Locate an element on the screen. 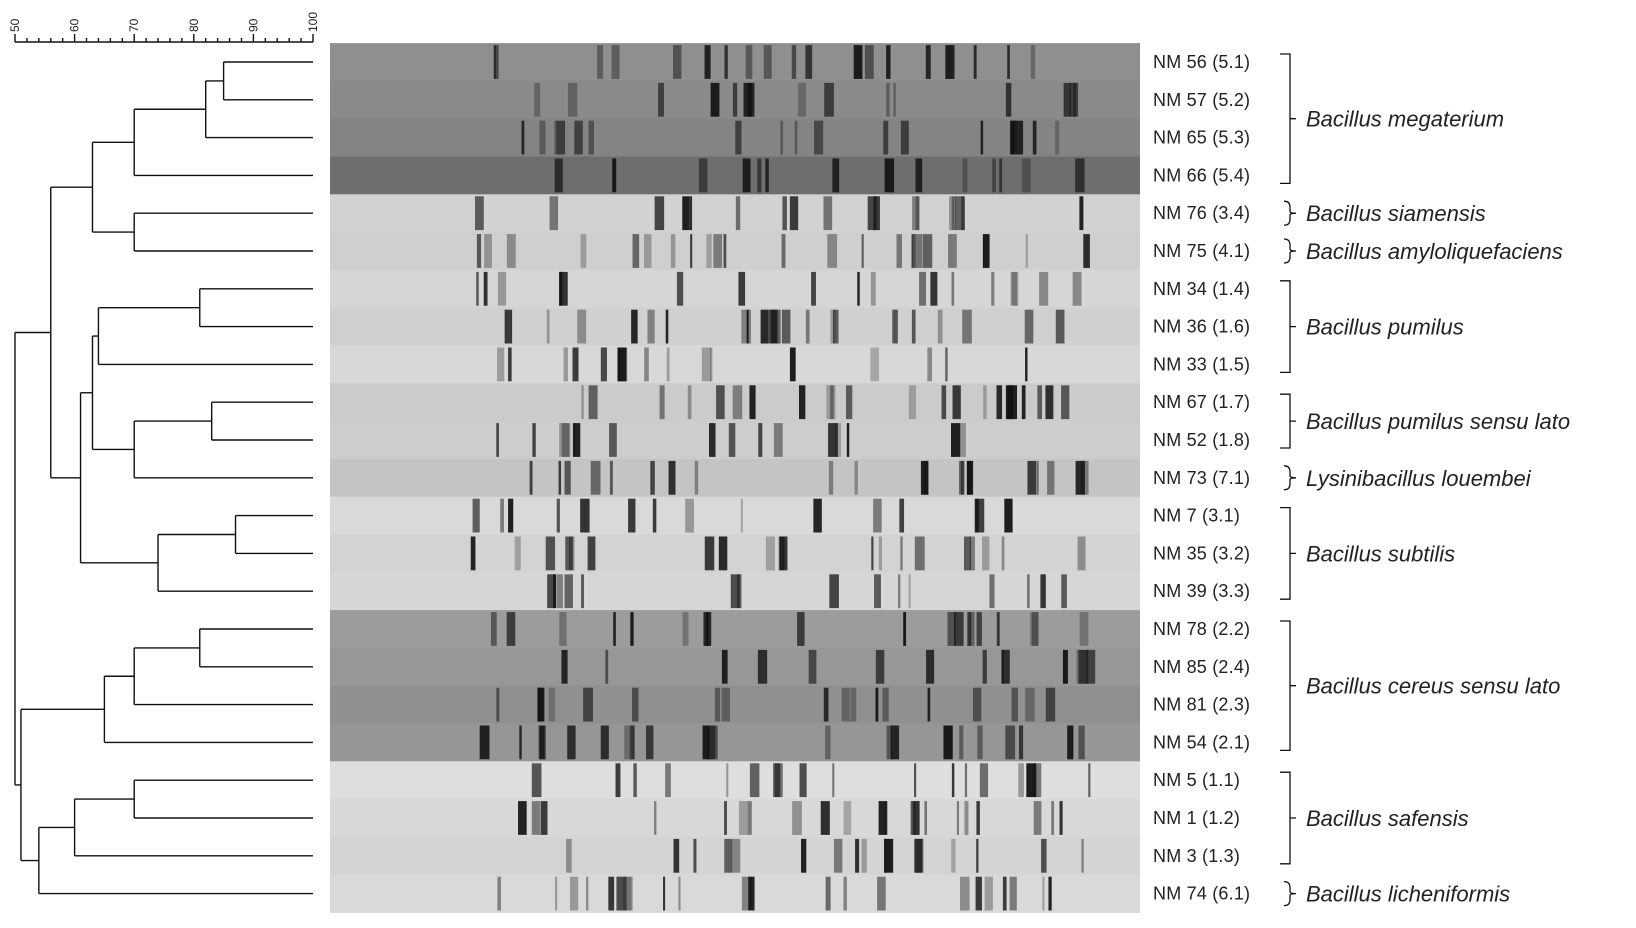  lane-label: NM 35 (3.2) is located at coordinates (1201, 553).